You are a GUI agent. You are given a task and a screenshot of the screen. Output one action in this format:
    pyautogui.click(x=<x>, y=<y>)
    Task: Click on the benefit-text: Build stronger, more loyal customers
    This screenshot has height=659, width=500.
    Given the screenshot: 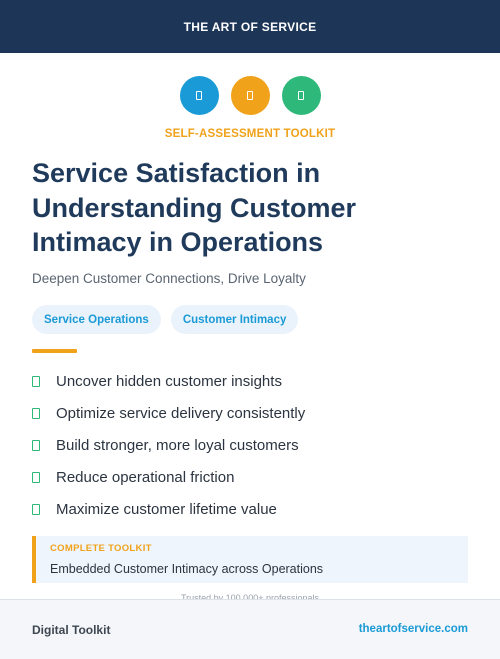 What is the action you would take?
    pyautogui.click(x=177, y=445)
    